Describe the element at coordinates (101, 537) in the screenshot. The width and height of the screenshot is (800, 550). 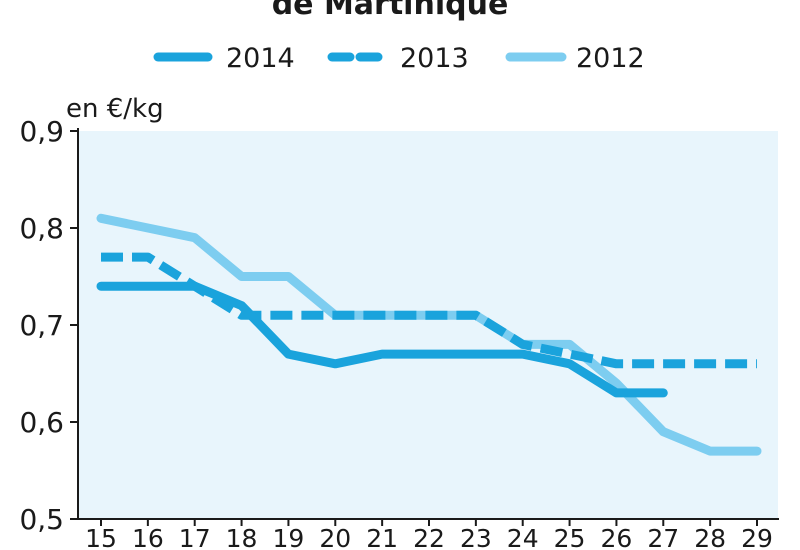
I see `x-tick-label: 15` at that location.